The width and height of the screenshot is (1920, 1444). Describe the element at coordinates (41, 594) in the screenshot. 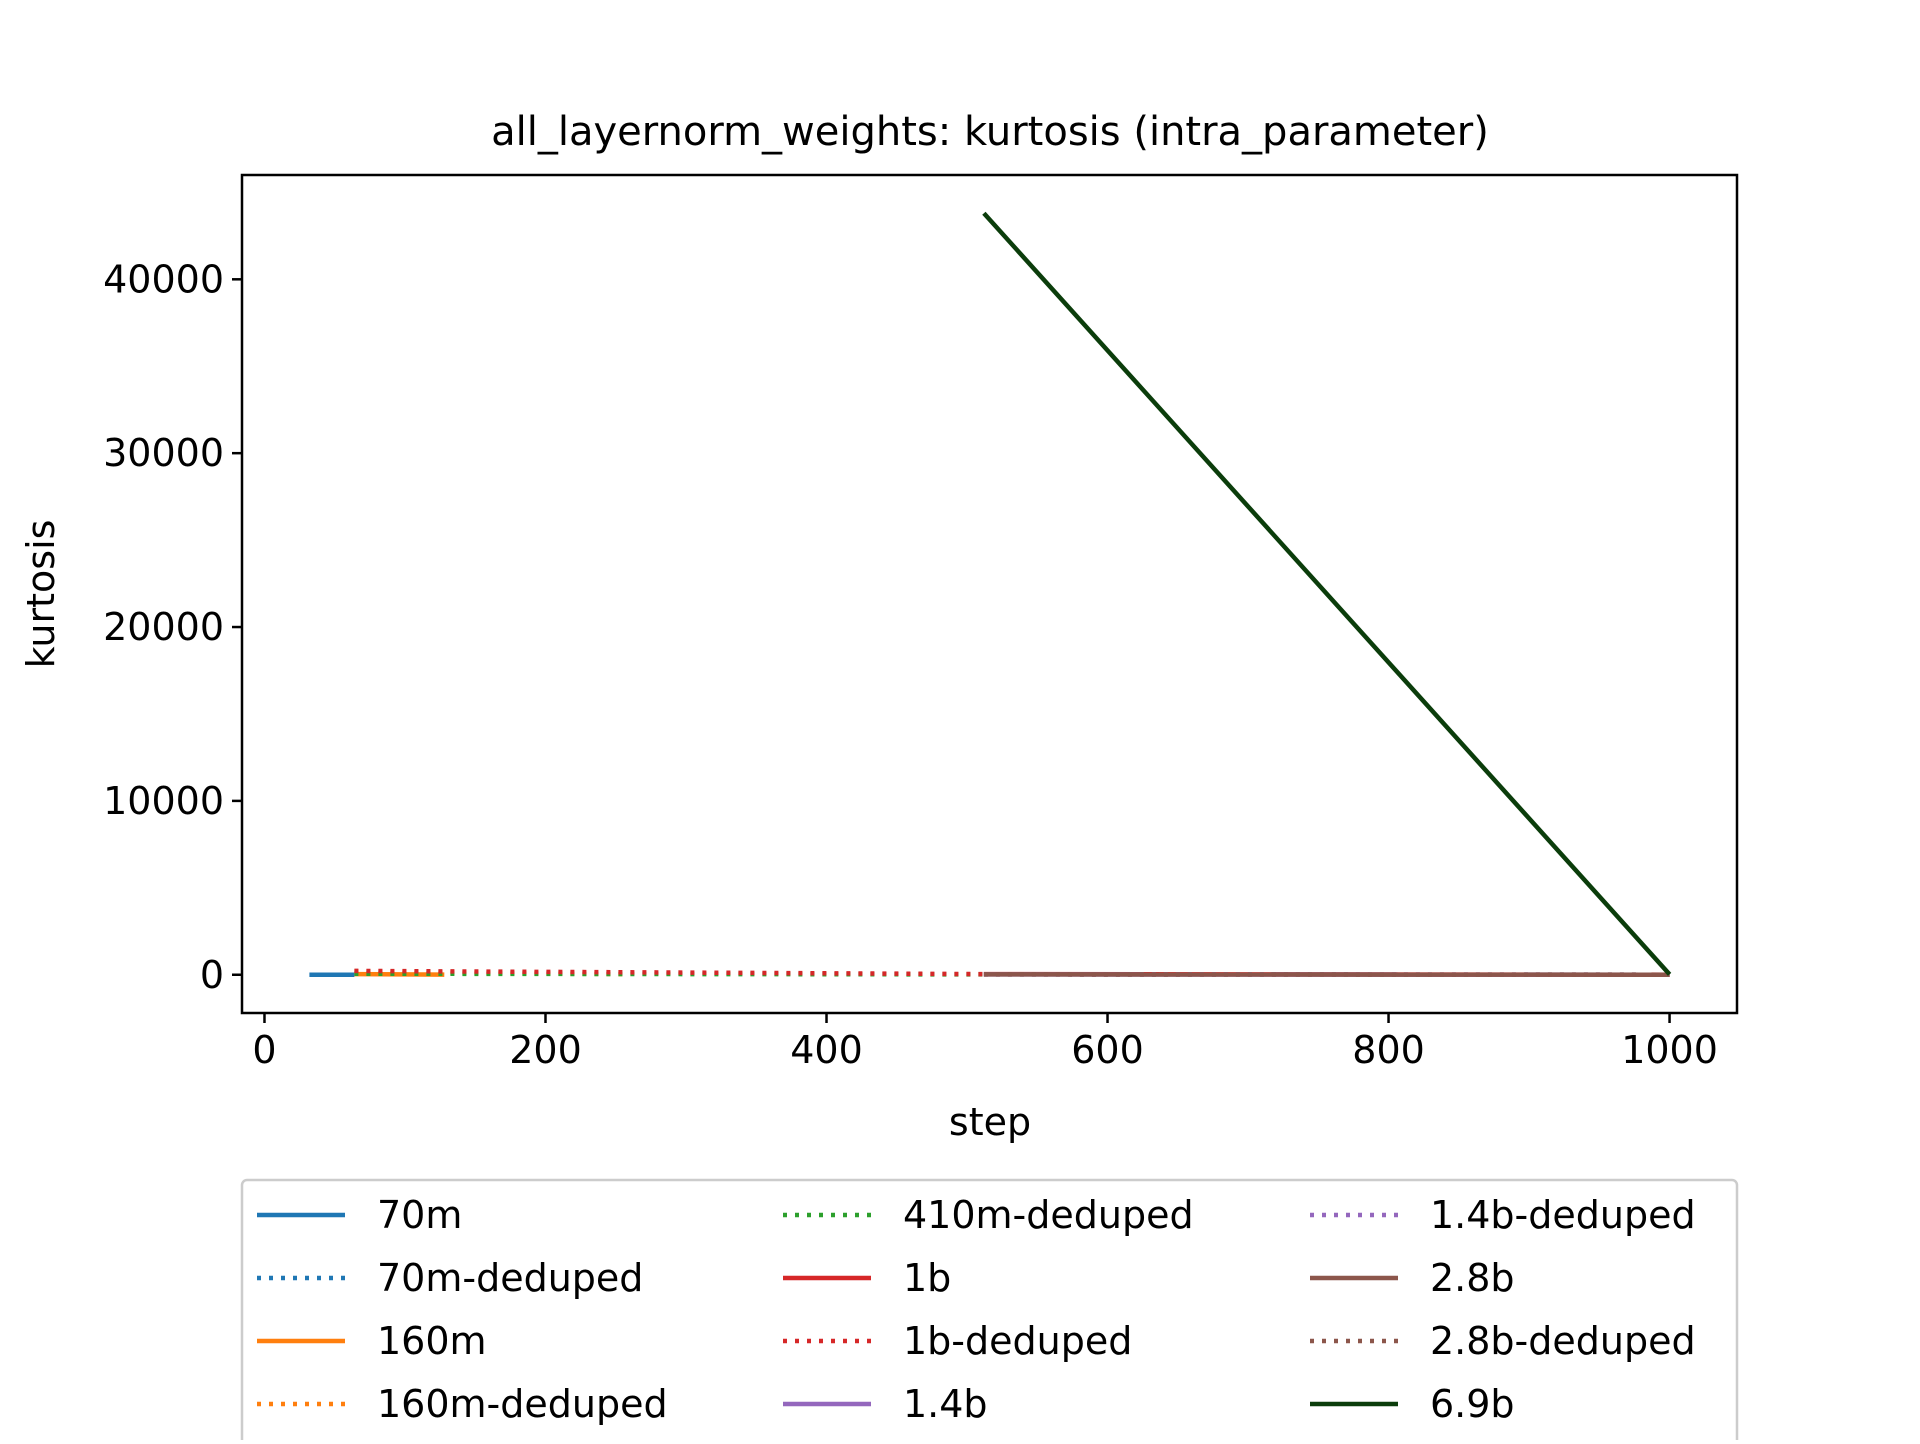

I see `y-axis-label: kurtosis` at that location.